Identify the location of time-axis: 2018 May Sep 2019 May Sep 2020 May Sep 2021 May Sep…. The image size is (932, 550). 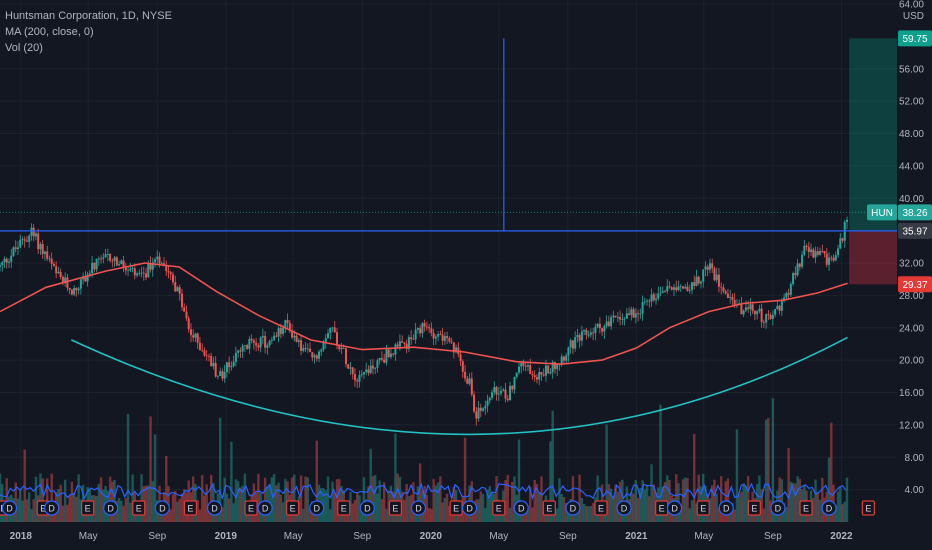
(431, 536).